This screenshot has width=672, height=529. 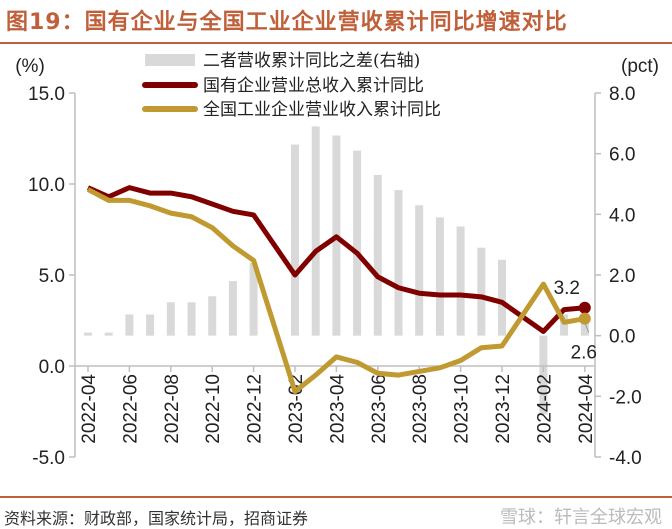 I want to click on x-tick-label: 2022-04, so click(x=89, y=409).